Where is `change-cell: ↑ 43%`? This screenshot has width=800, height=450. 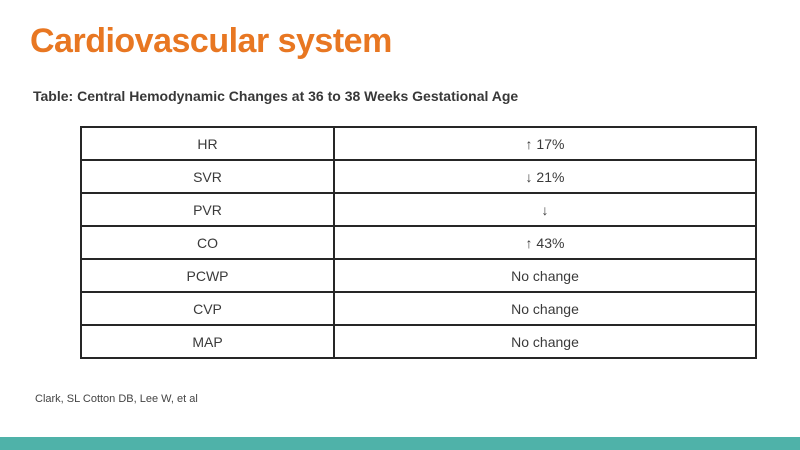 change-cell: ↑ 43% is located at coordinates (545, 242).